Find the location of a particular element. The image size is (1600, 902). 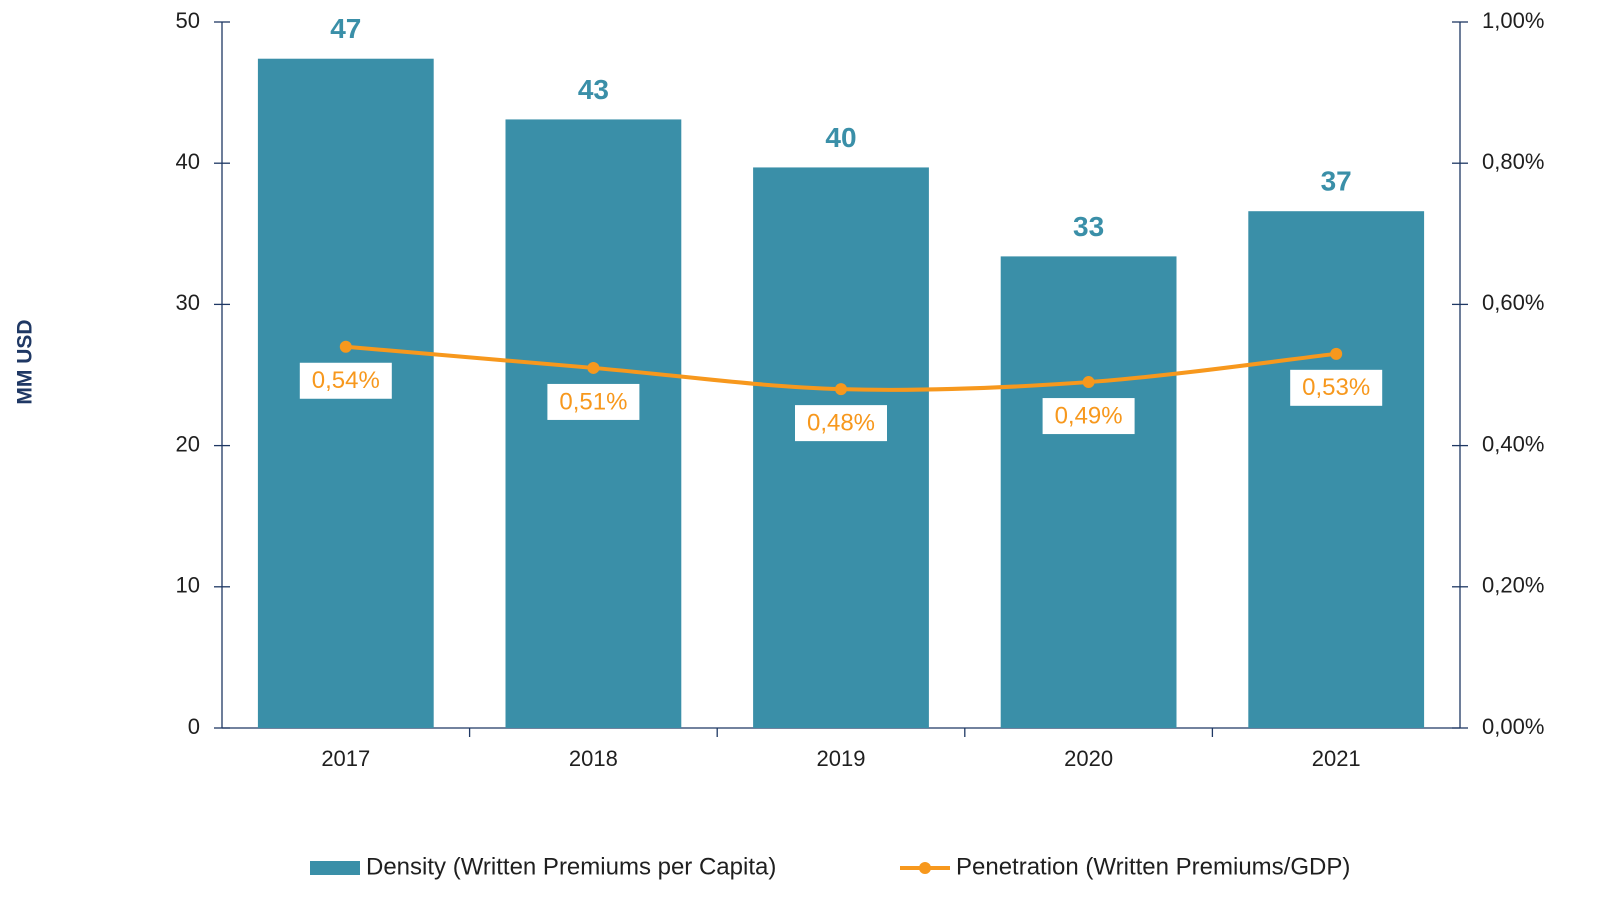

legend-swatch is located at coordinates (335, 868).